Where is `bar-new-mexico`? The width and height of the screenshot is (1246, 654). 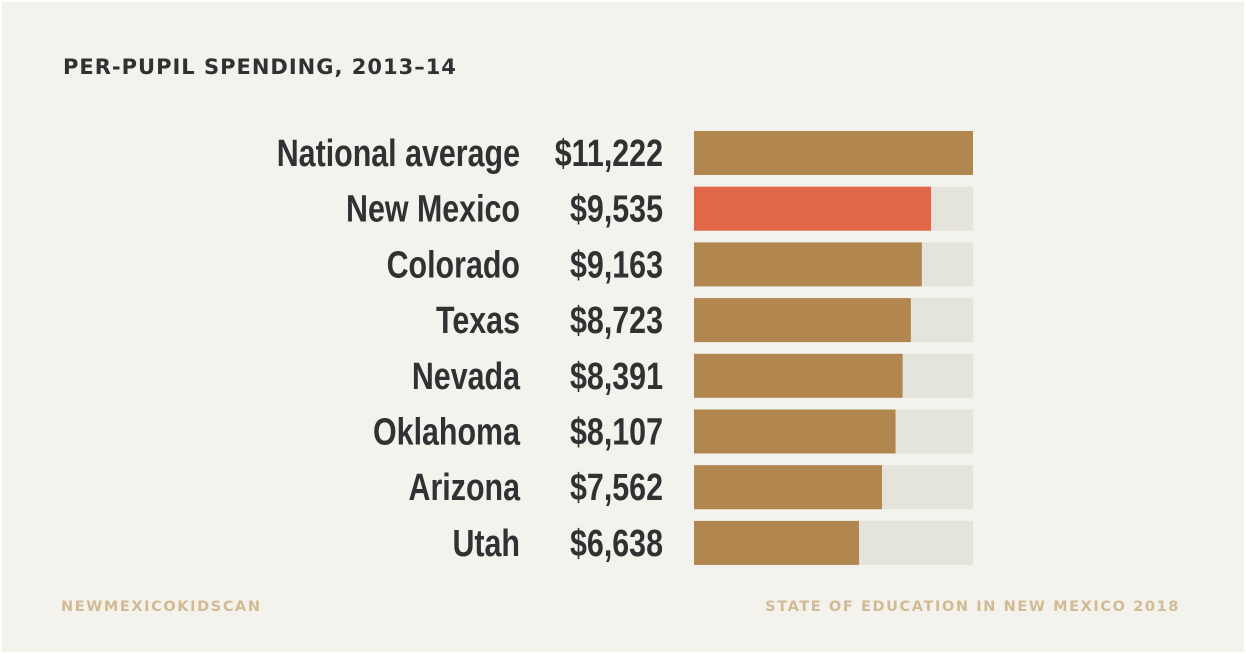
bar-new-mexico is located at coordinates (813, 208).